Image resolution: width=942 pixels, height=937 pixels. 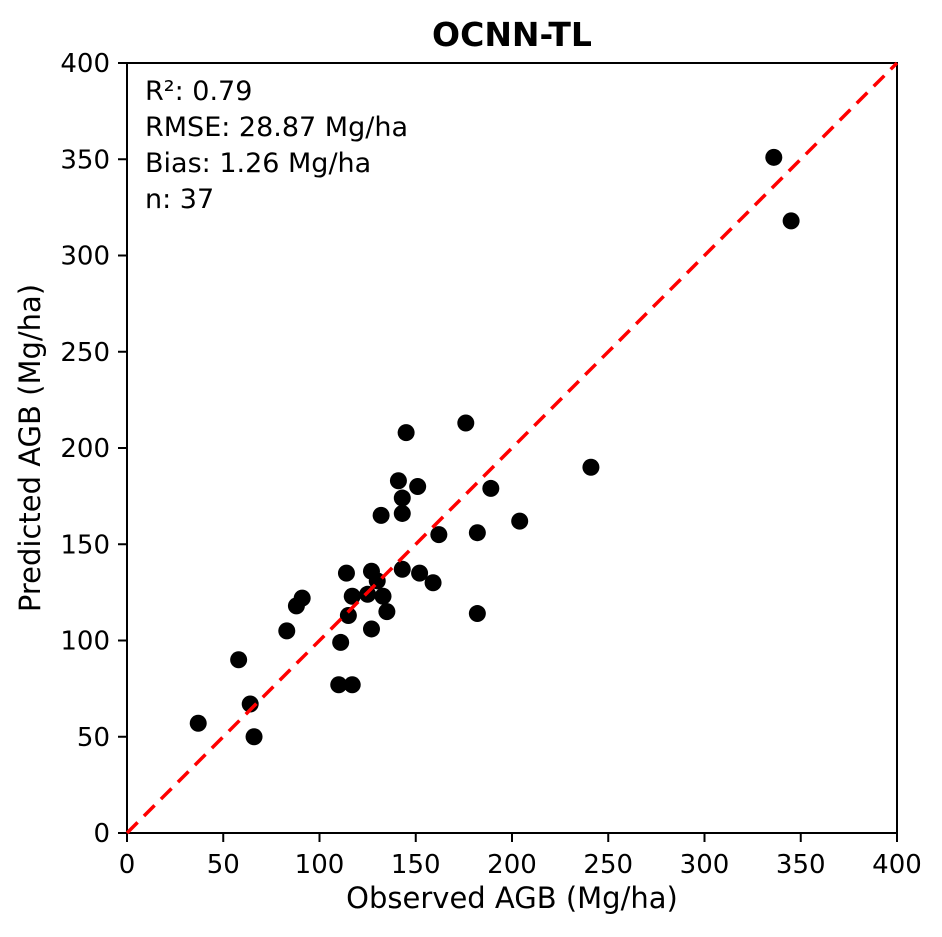 What do you see at coordinates (276, 127) in the screenshot?
I see `stat-rmse: RMSE: 28.87 Mg/ha` at bounding box center [276, 127].